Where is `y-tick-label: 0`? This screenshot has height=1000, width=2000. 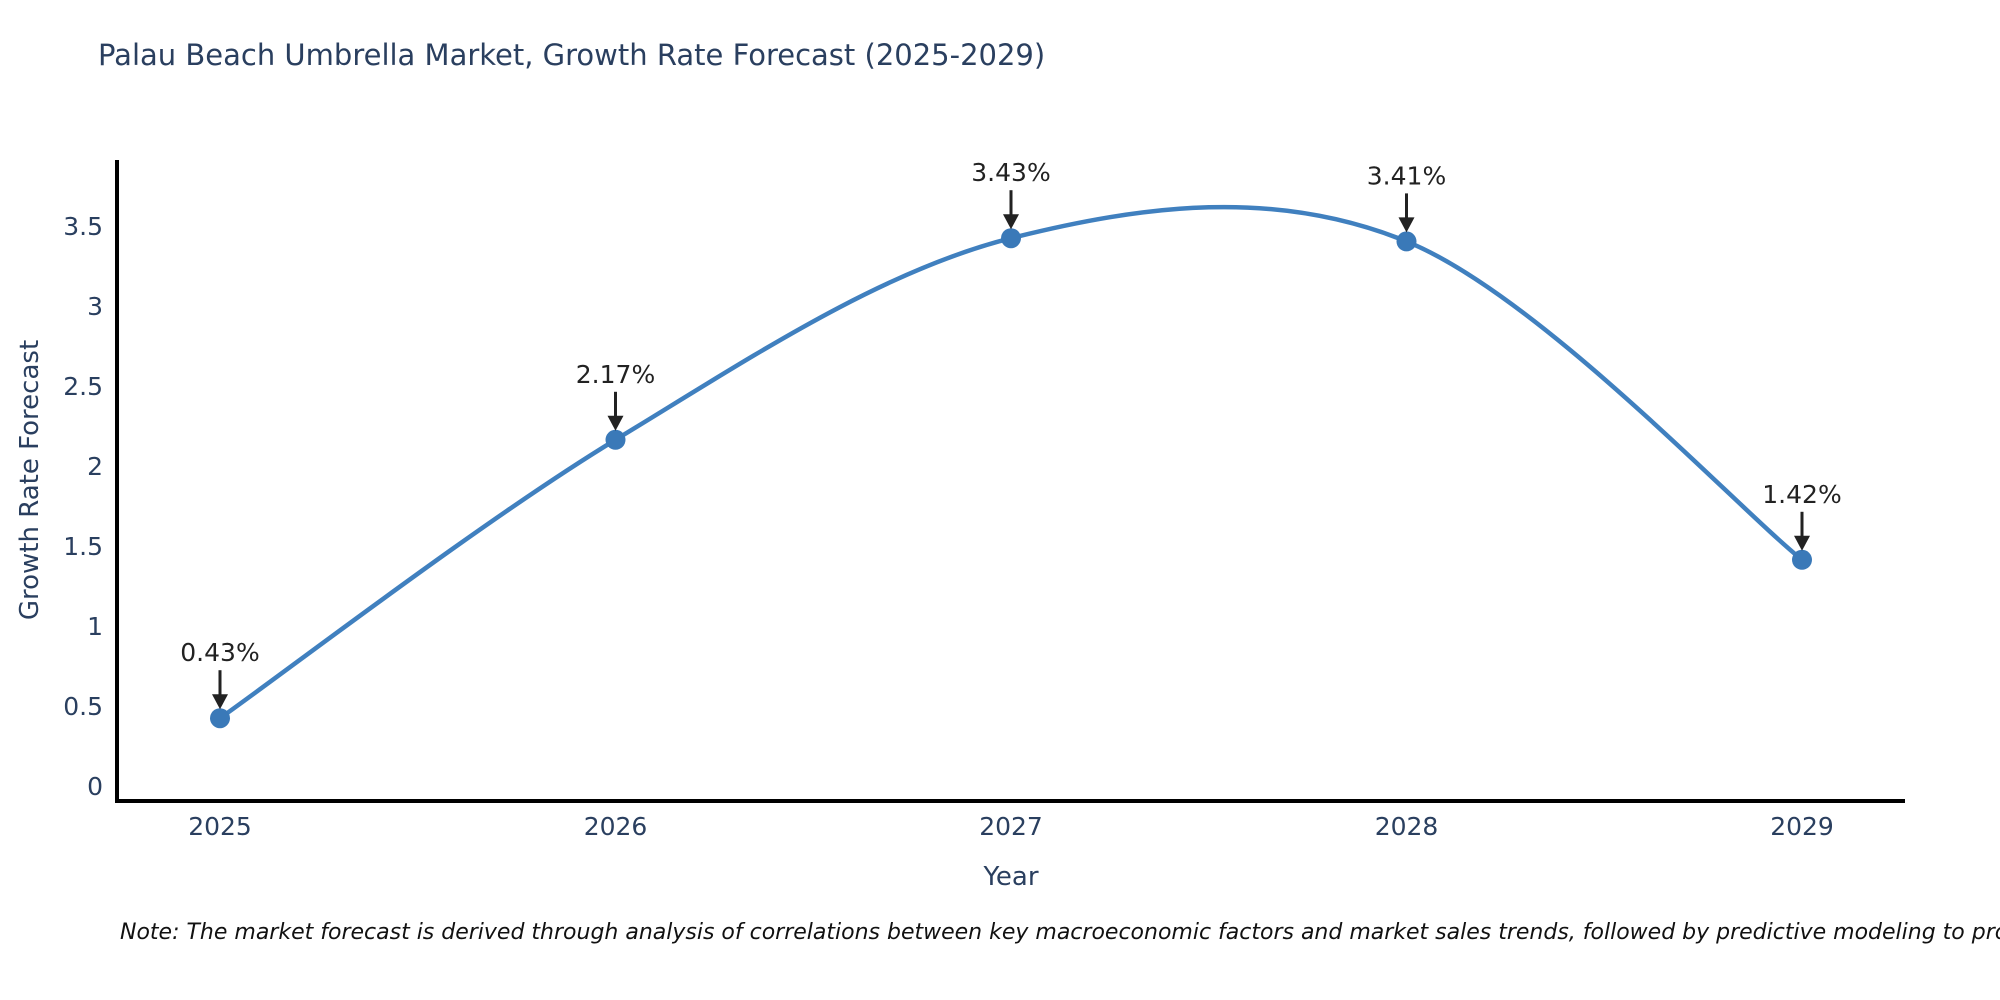 y-tick-label: 0 is located at coordinates (95, 786).